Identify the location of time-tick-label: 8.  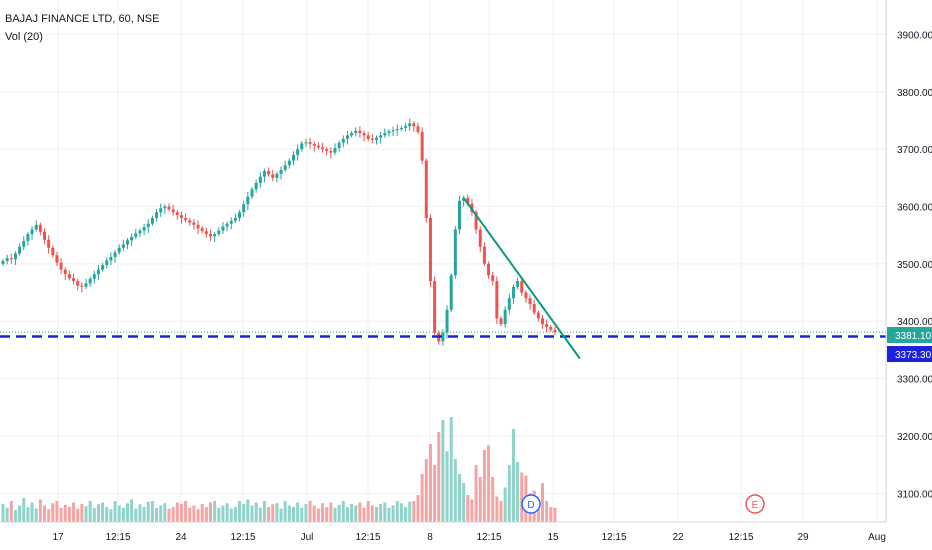
(430, 537).